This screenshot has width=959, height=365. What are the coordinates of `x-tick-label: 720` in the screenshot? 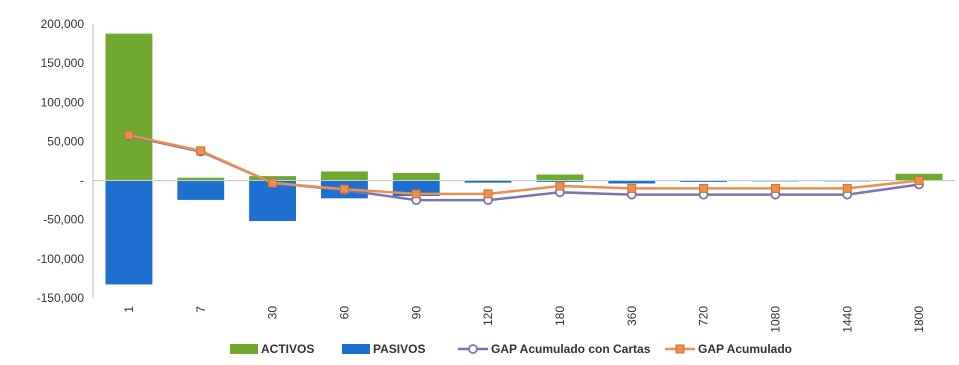 It's located at (704, 316).